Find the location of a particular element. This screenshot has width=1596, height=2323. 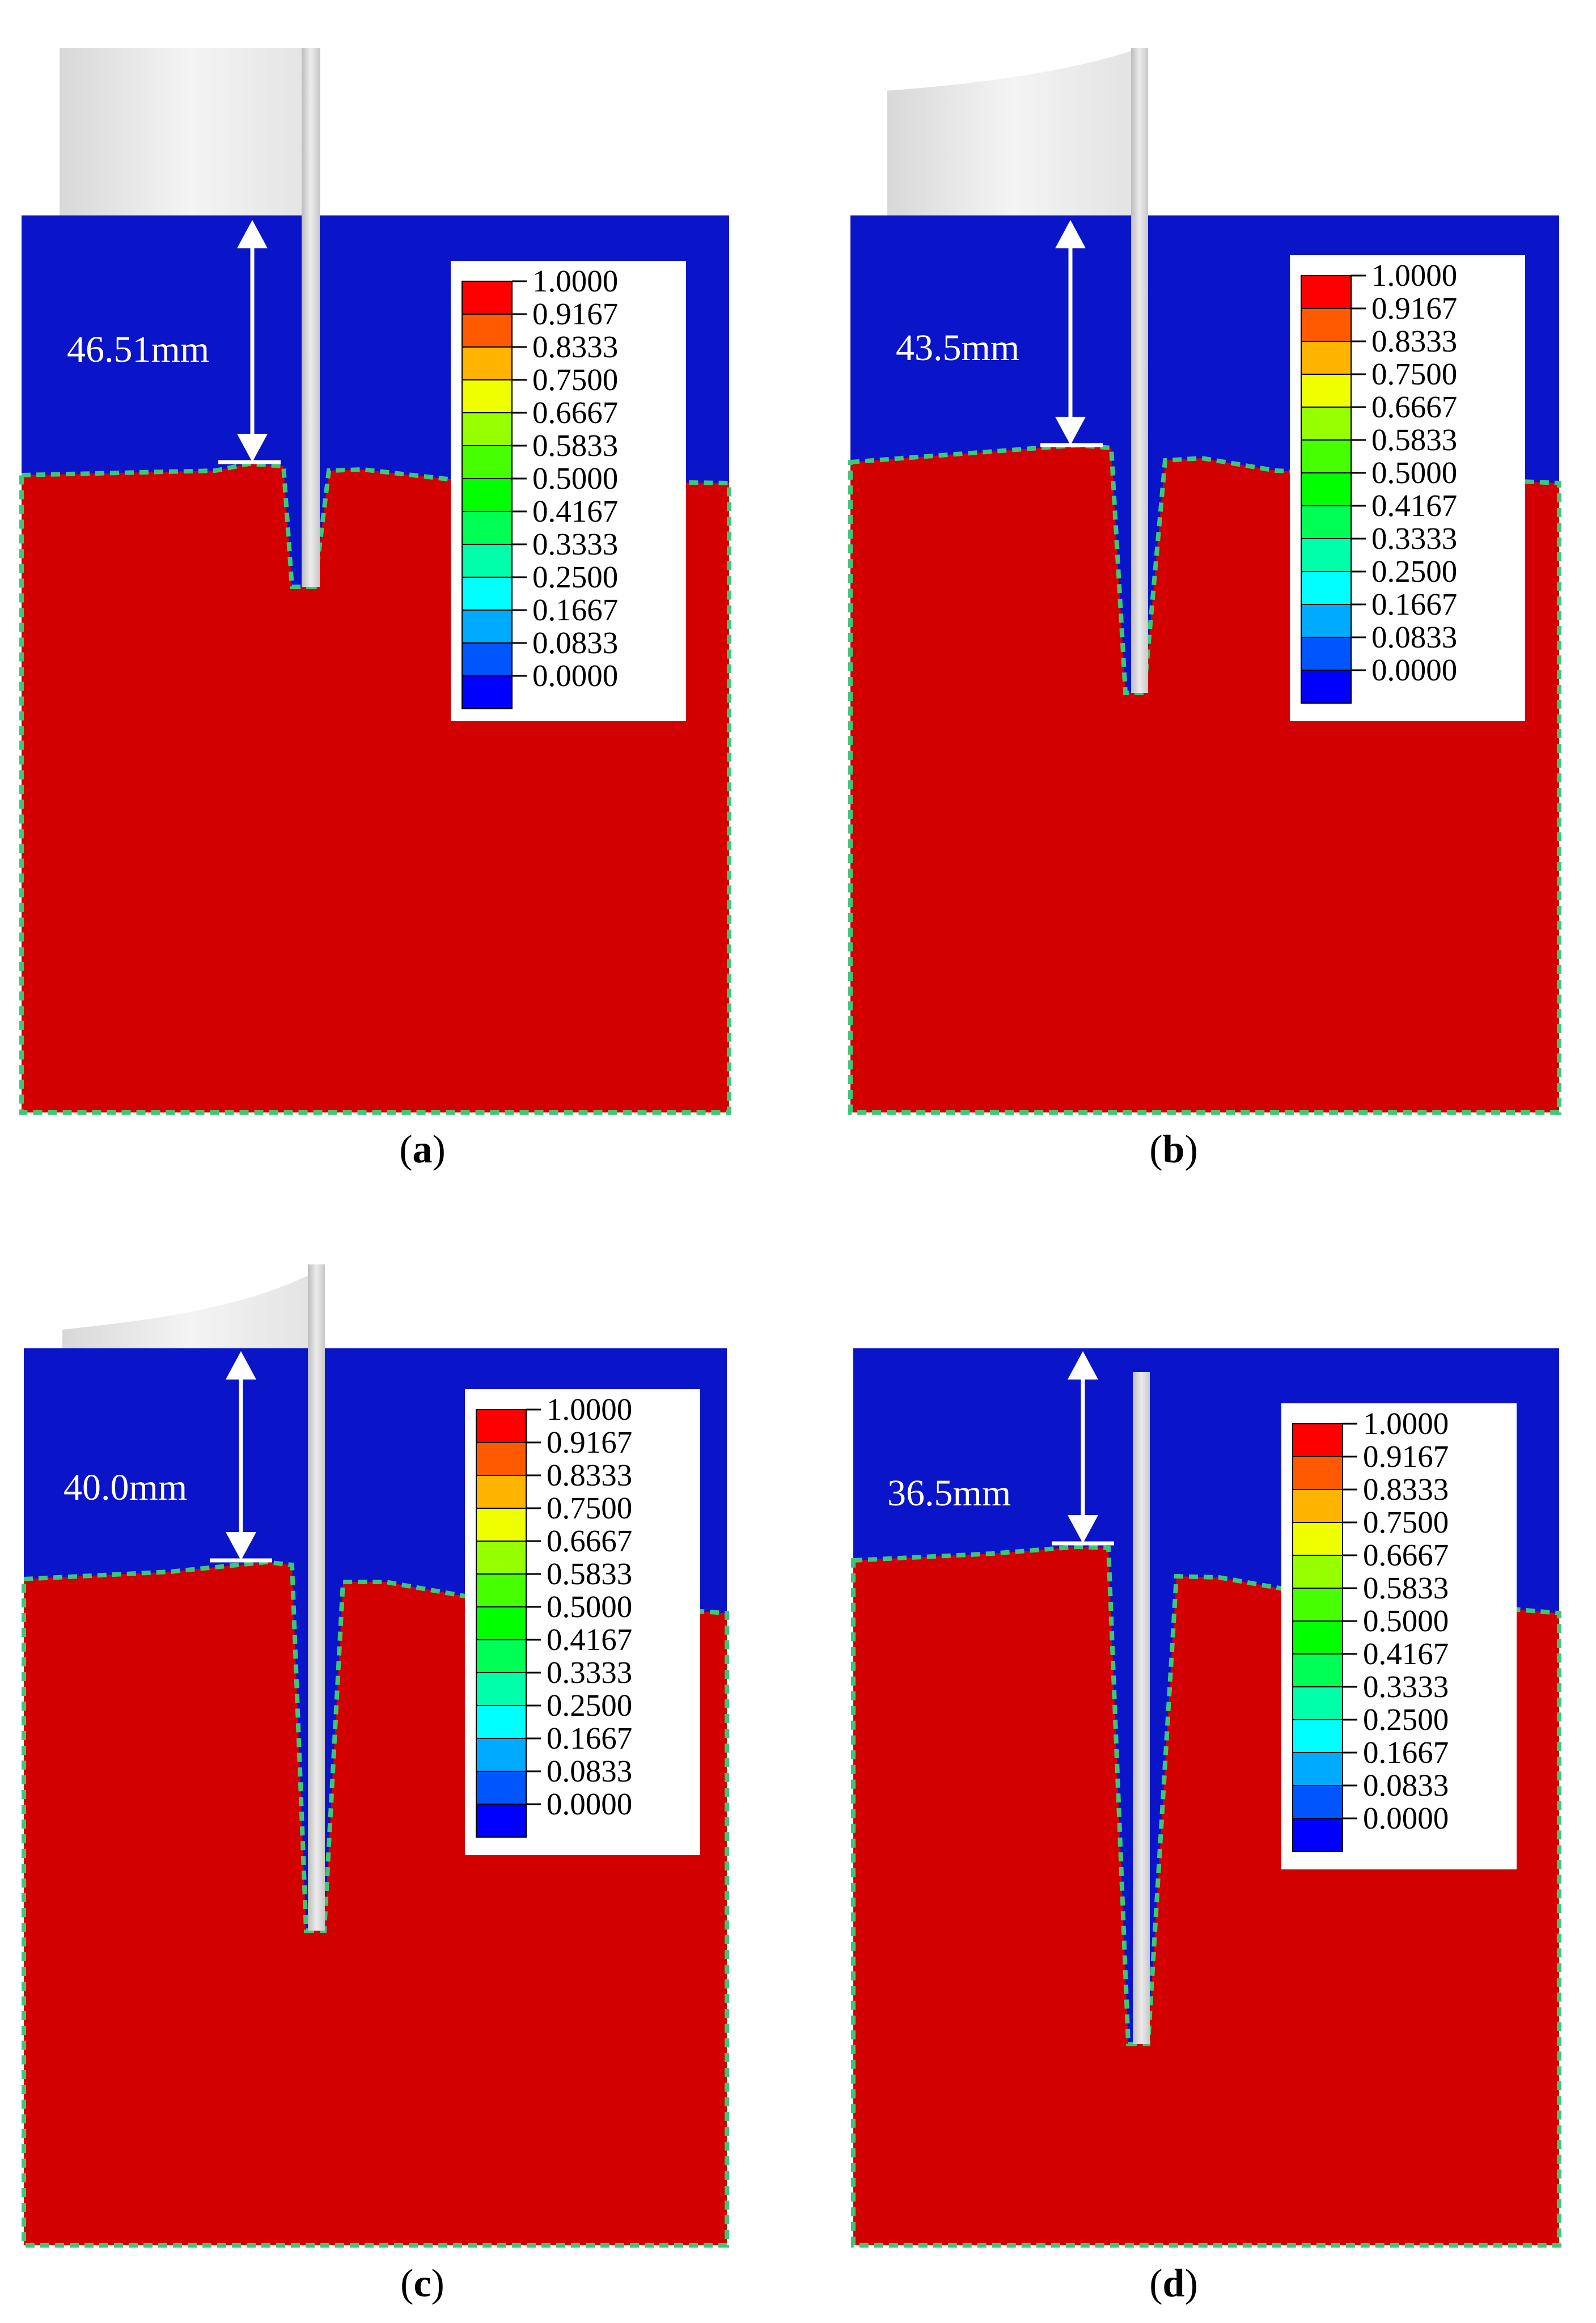

legend-label: 0.2500 is located at coordinates (575, 577).